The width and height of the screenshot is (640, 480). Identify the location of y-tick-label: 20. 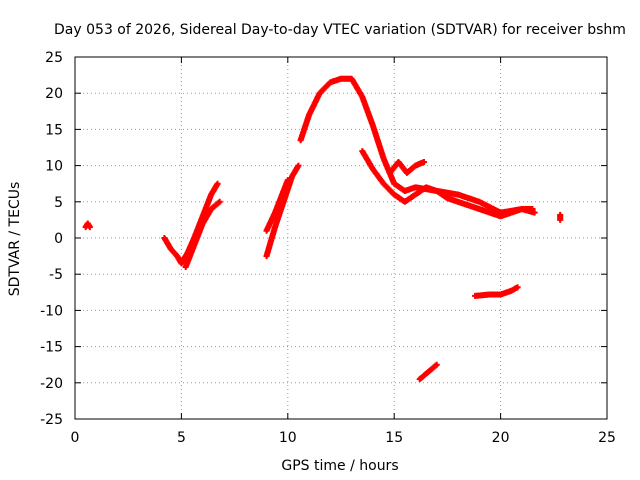
(54, 94).